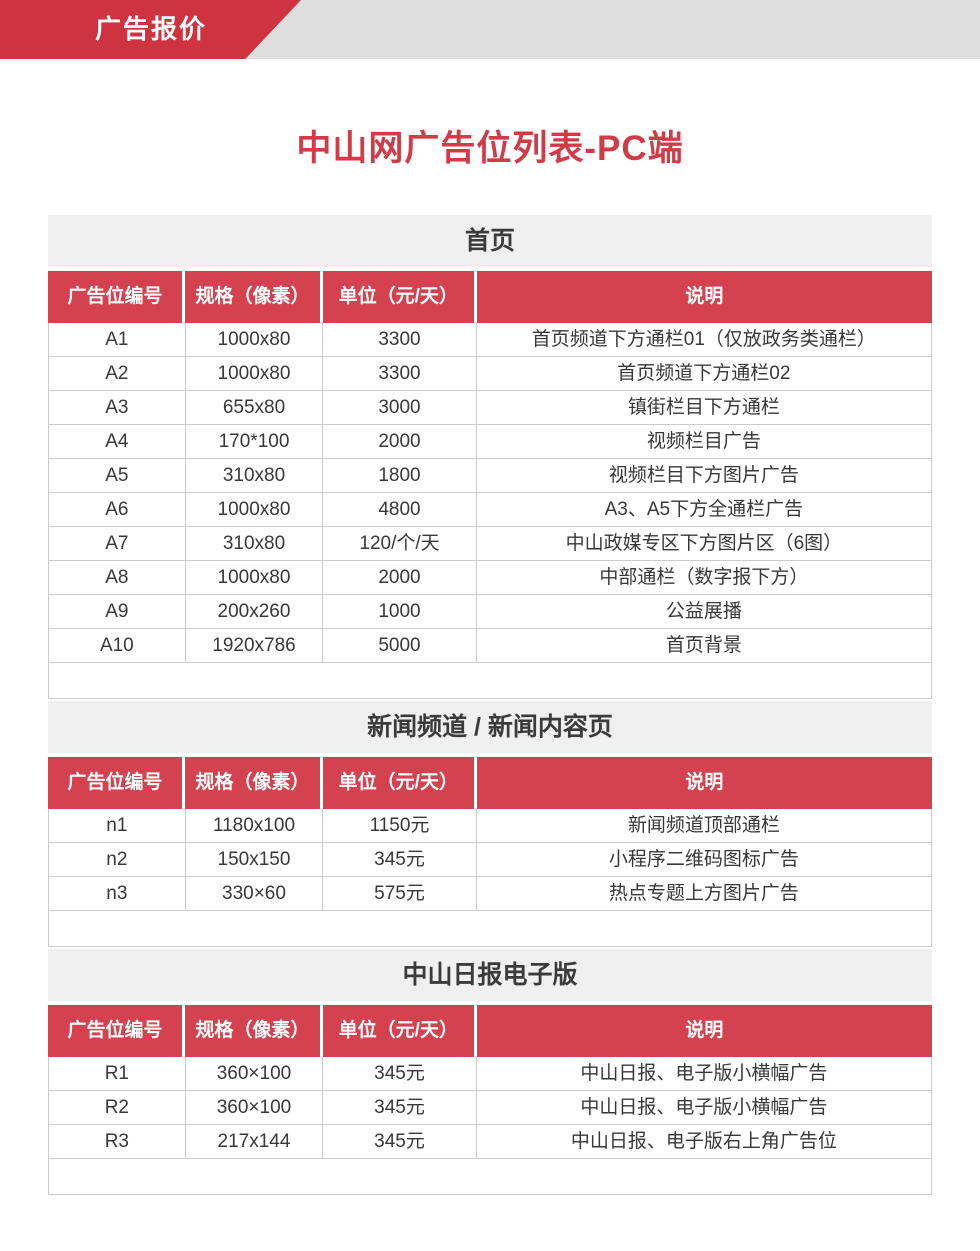 The image size is (980, 1251). I want to click on cell-ad-code: A10, so click(117, 645).